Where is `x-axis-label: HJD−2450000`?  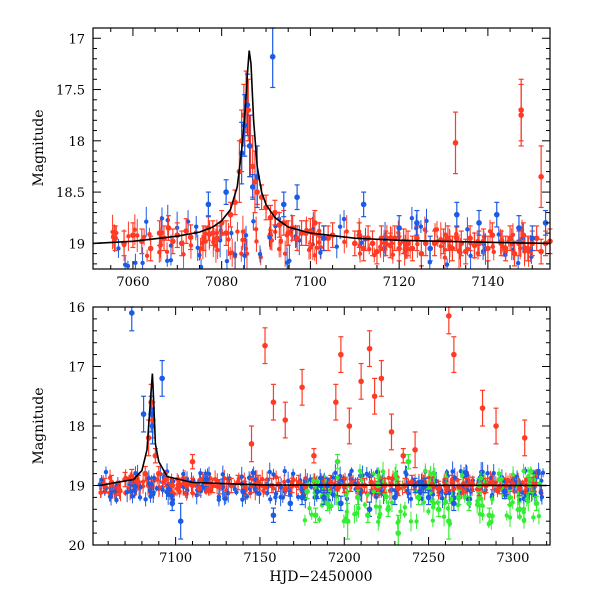 x-axis-label: HJD−2450000 is located at coordinates (320, 577).